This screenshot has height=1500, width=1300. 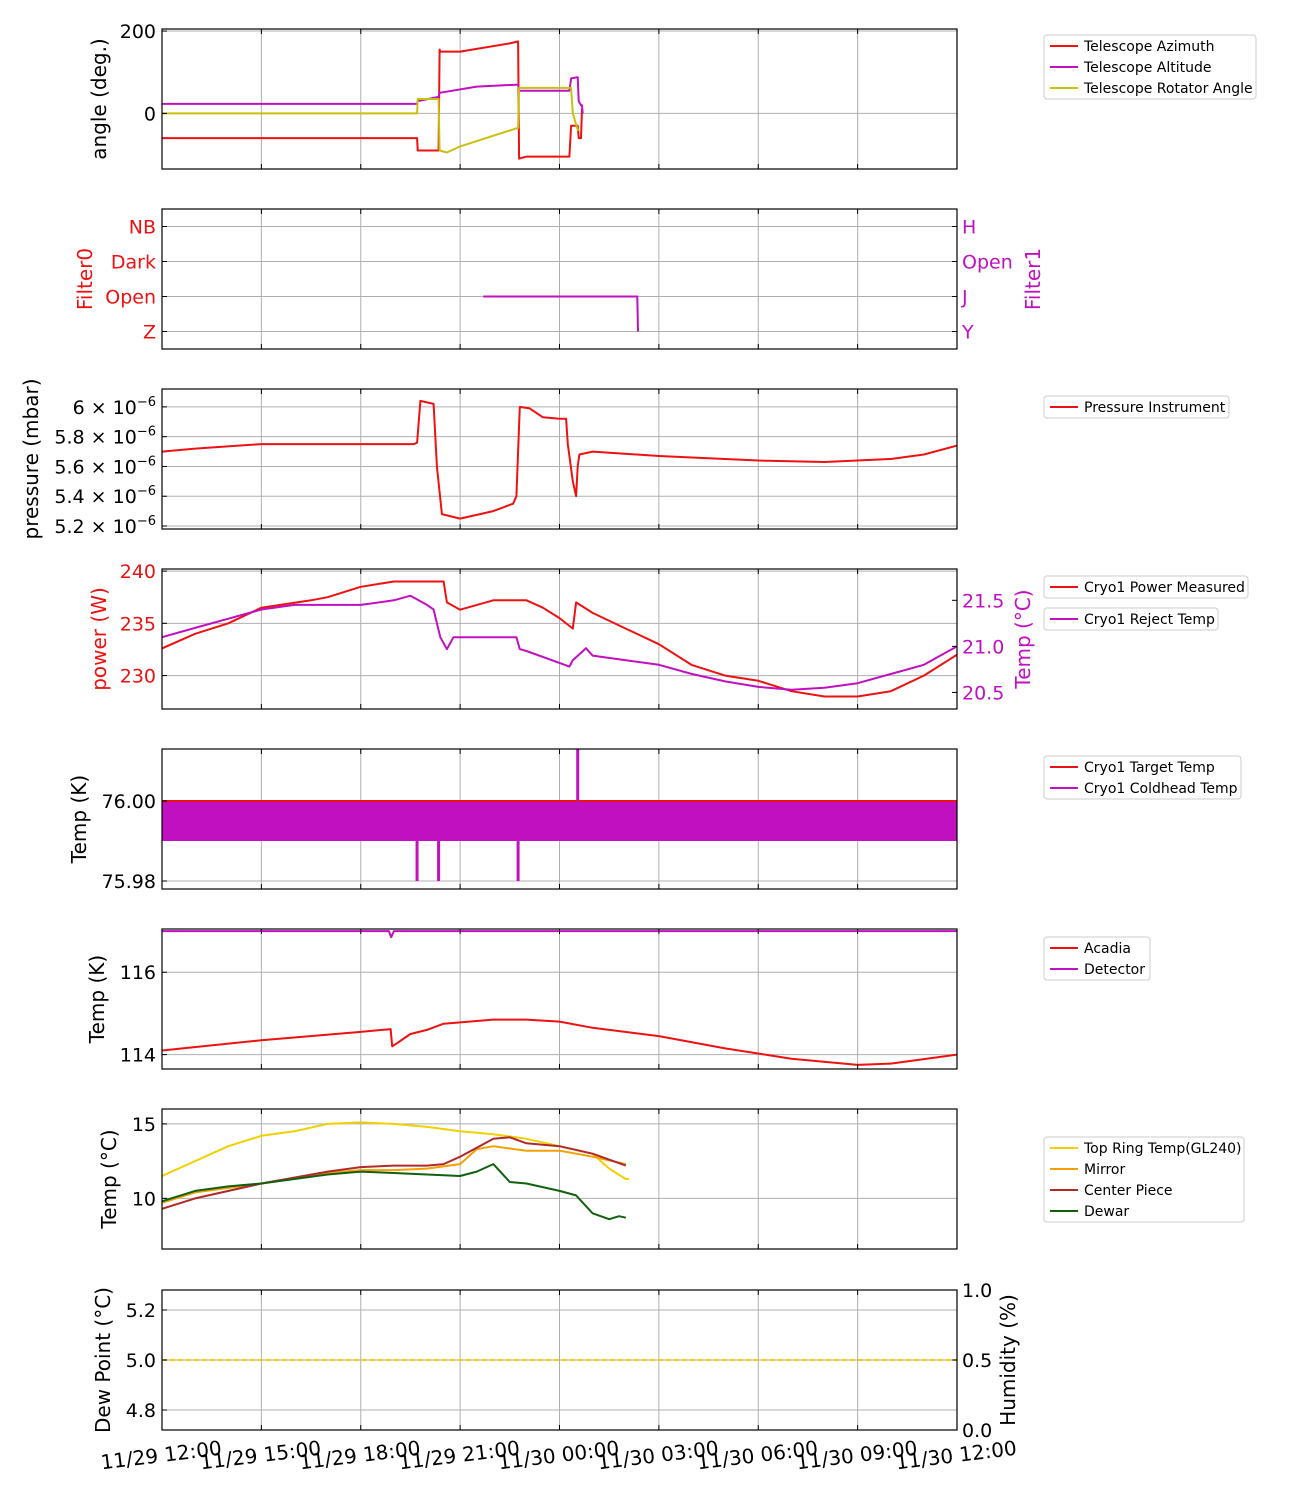 What do you see at coordinates (105, 466) in the screenshot?
I see `y-tick-label: 5.6 × 10⁻⁶` at bounding box center [105, 466].